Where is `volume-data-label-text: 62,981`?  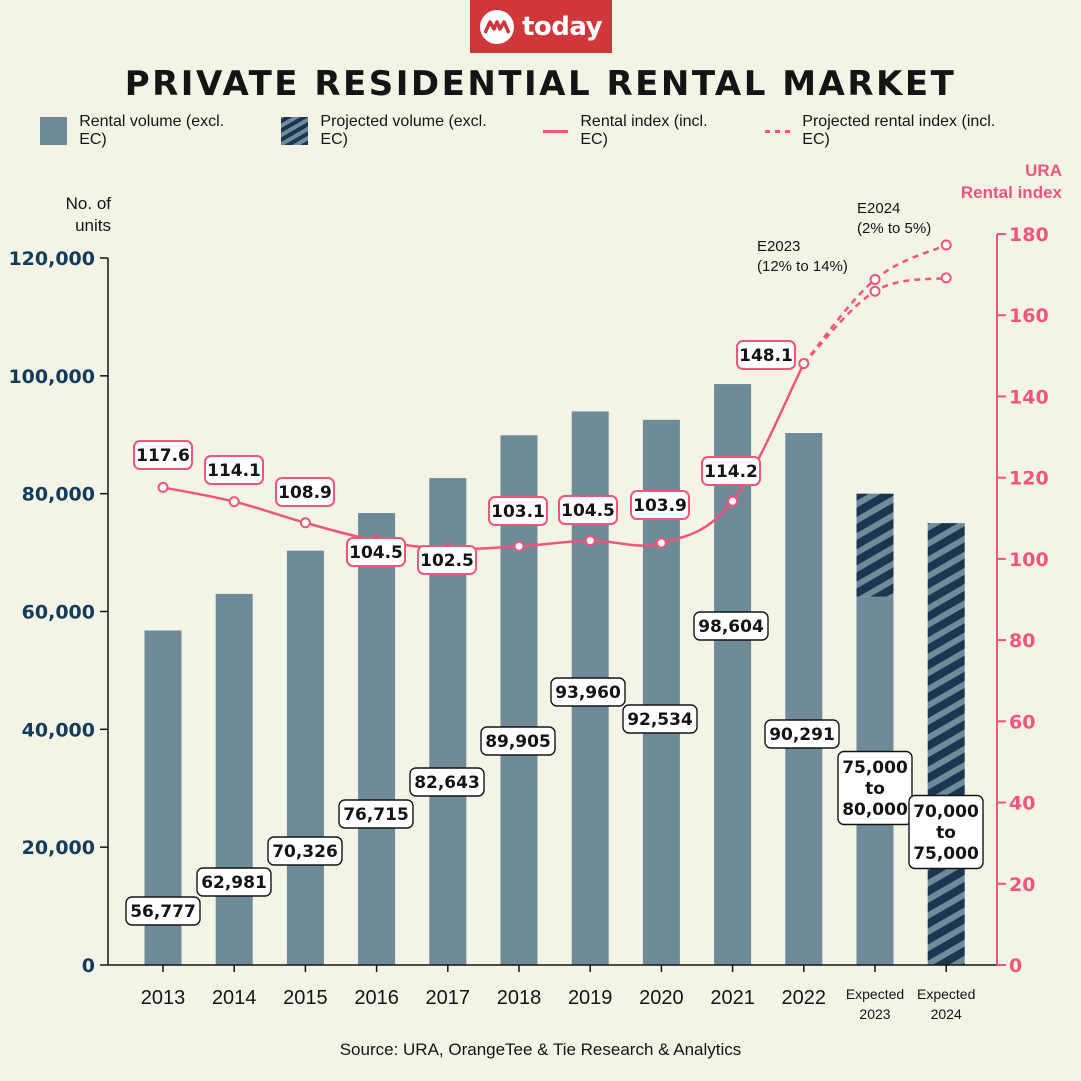
volume-data-label-text: 62,981 is located at coordinates (234, 883).